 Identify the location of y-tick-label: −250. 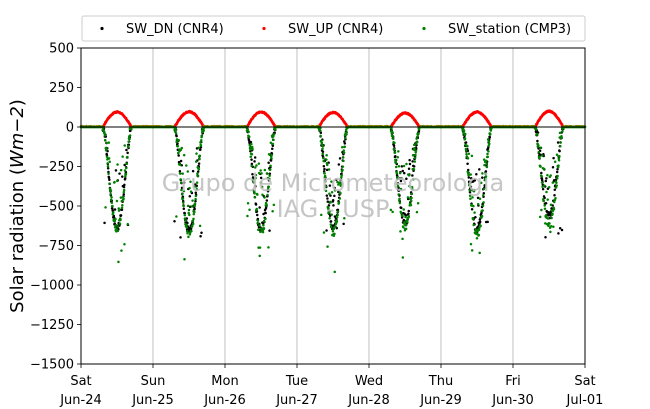
(56, 167).